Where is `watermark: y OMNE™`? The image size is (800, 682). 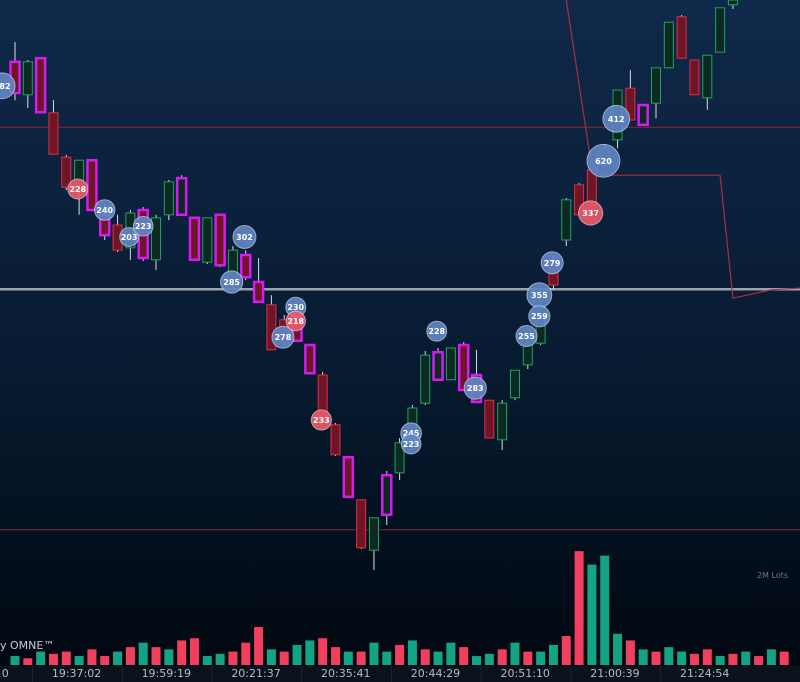 watermark: y OMNE™ is located at coordinates (27, 645).